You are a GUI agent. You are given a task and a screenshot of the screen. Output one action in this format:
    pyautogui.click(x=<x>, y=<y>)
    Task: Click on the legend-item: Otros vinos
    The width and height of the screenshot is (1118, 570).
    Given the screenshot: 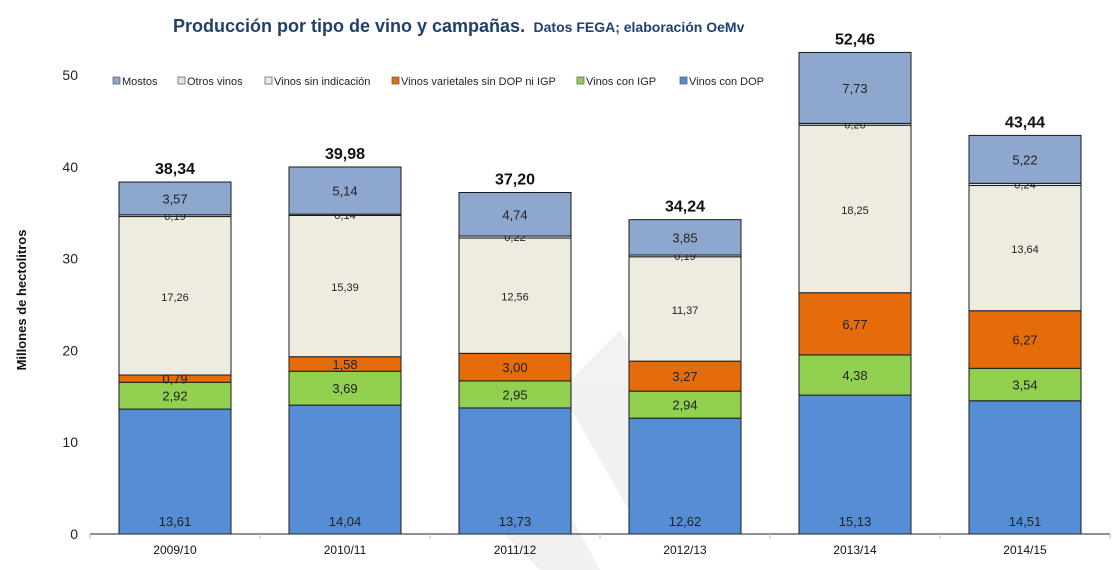 What is the action you would take?
    pyautogui.click(x=210, y=82)
    